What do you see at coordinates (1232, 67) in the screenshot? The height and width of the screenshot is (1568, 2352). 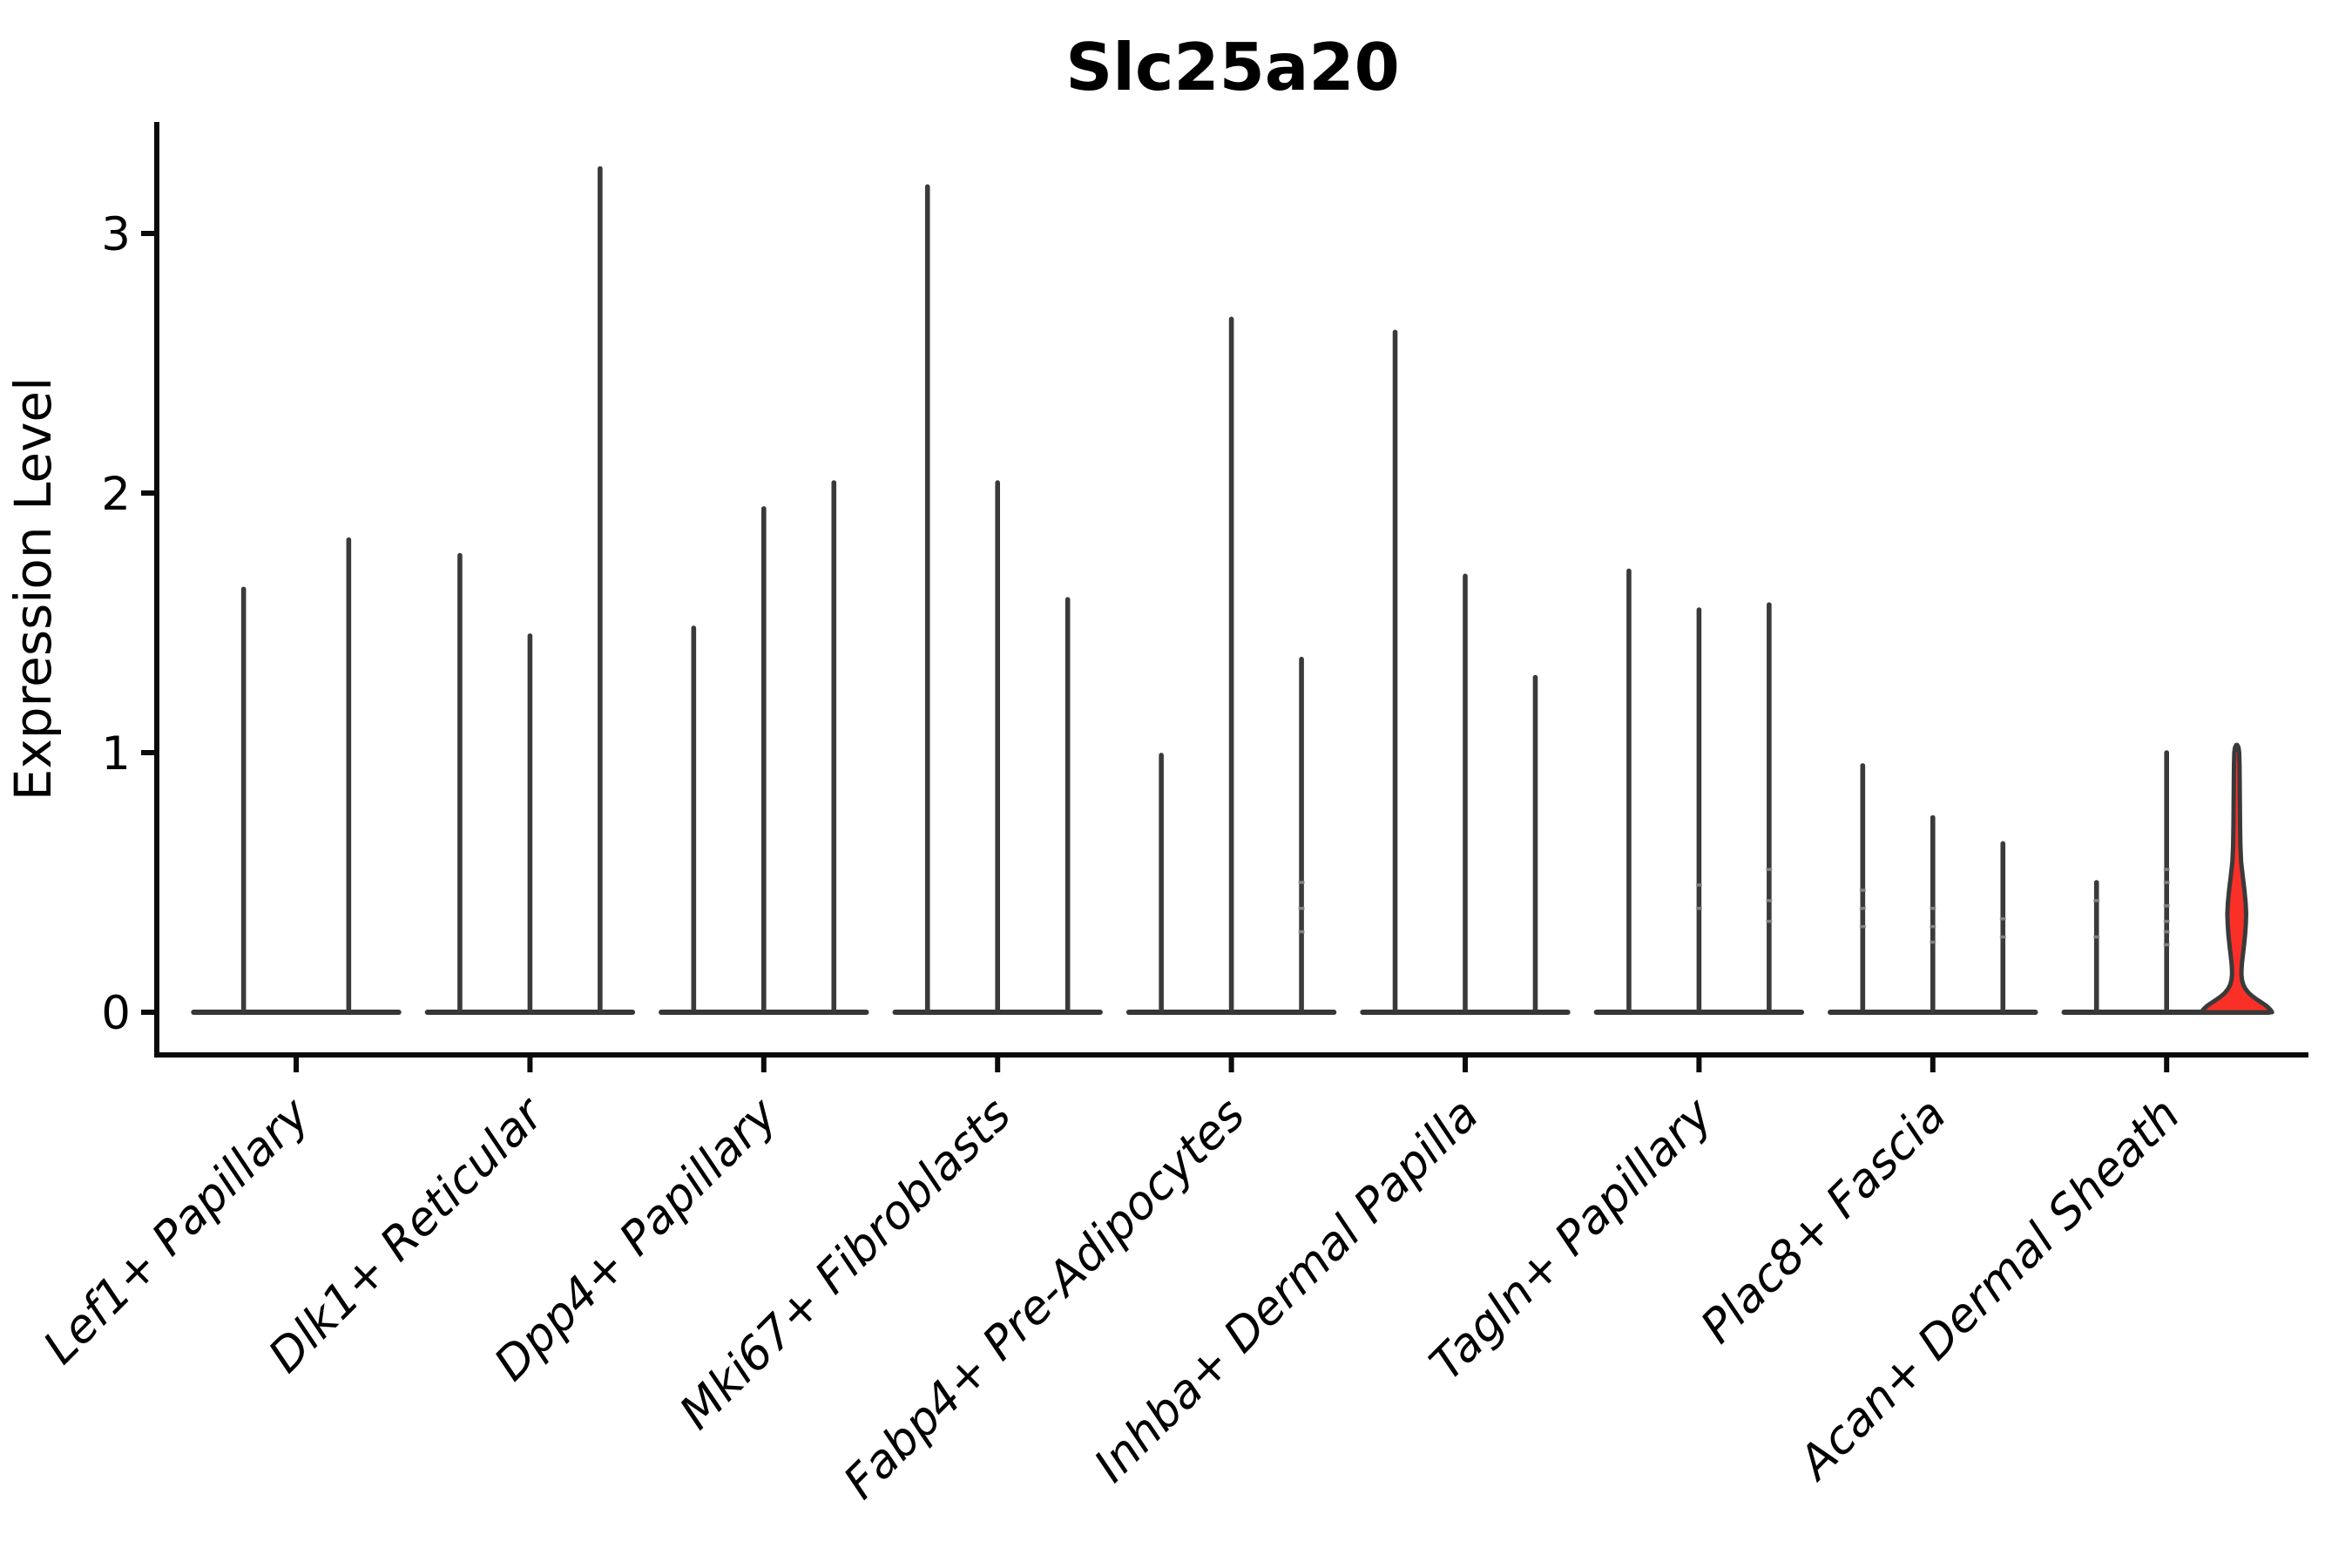 I see `chart-title: Slc25a20` at bounding box center [1232, 67].